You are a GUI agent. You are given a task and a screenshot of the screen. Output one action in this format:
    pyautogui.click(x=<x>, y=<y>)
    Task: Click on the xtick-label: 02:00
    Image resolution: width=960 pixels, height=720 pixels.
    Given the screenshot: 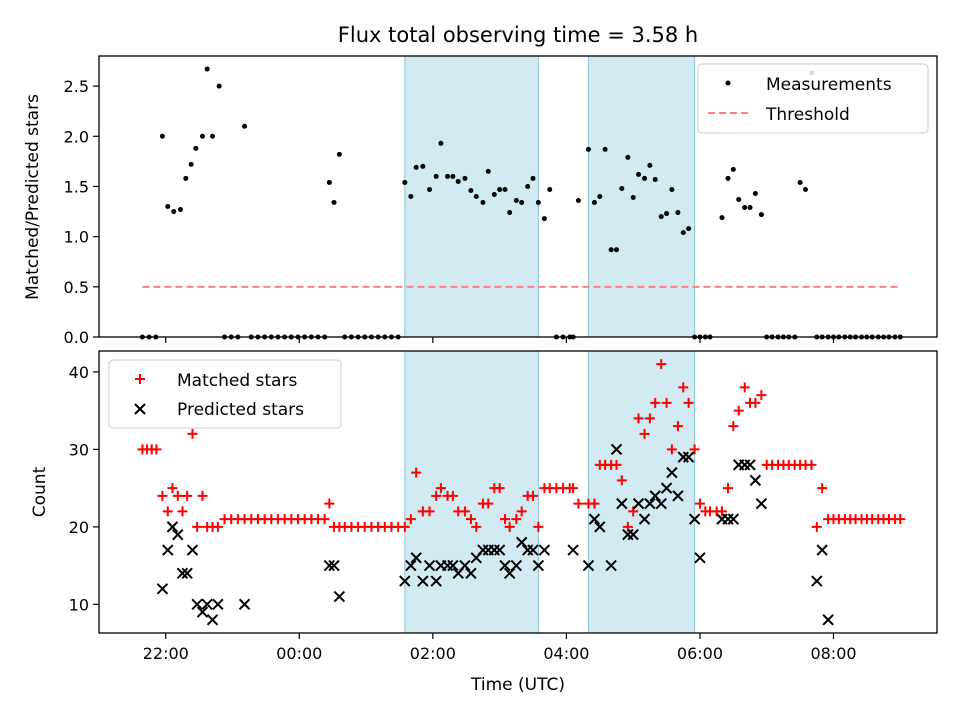 What is the action you would take?
    pyautogui.click(x=433, y=653)
    